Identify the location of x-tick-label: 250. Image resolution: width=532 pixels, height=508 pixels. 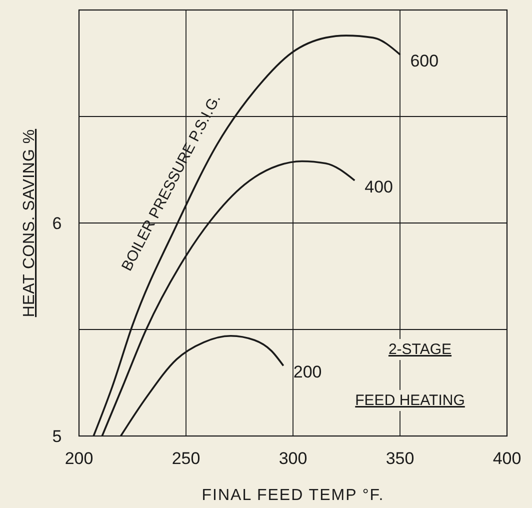
(186, 458).